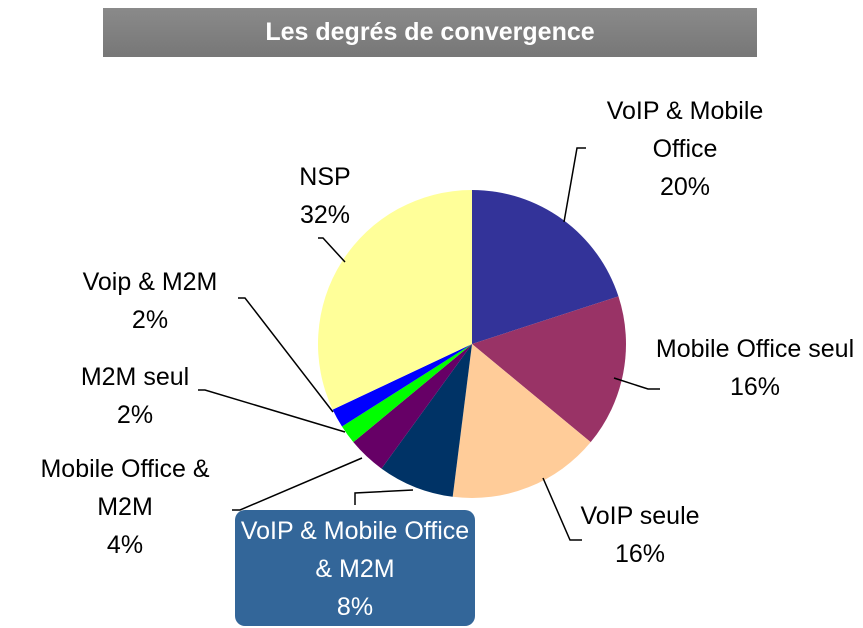 Image resolution: width=863 pixels, height=628 pixels. What do you see at coordinates (430, 32) in the screenshot?
I see `chart-title: Les degrés de convergence` at bounding box center [430, 32].